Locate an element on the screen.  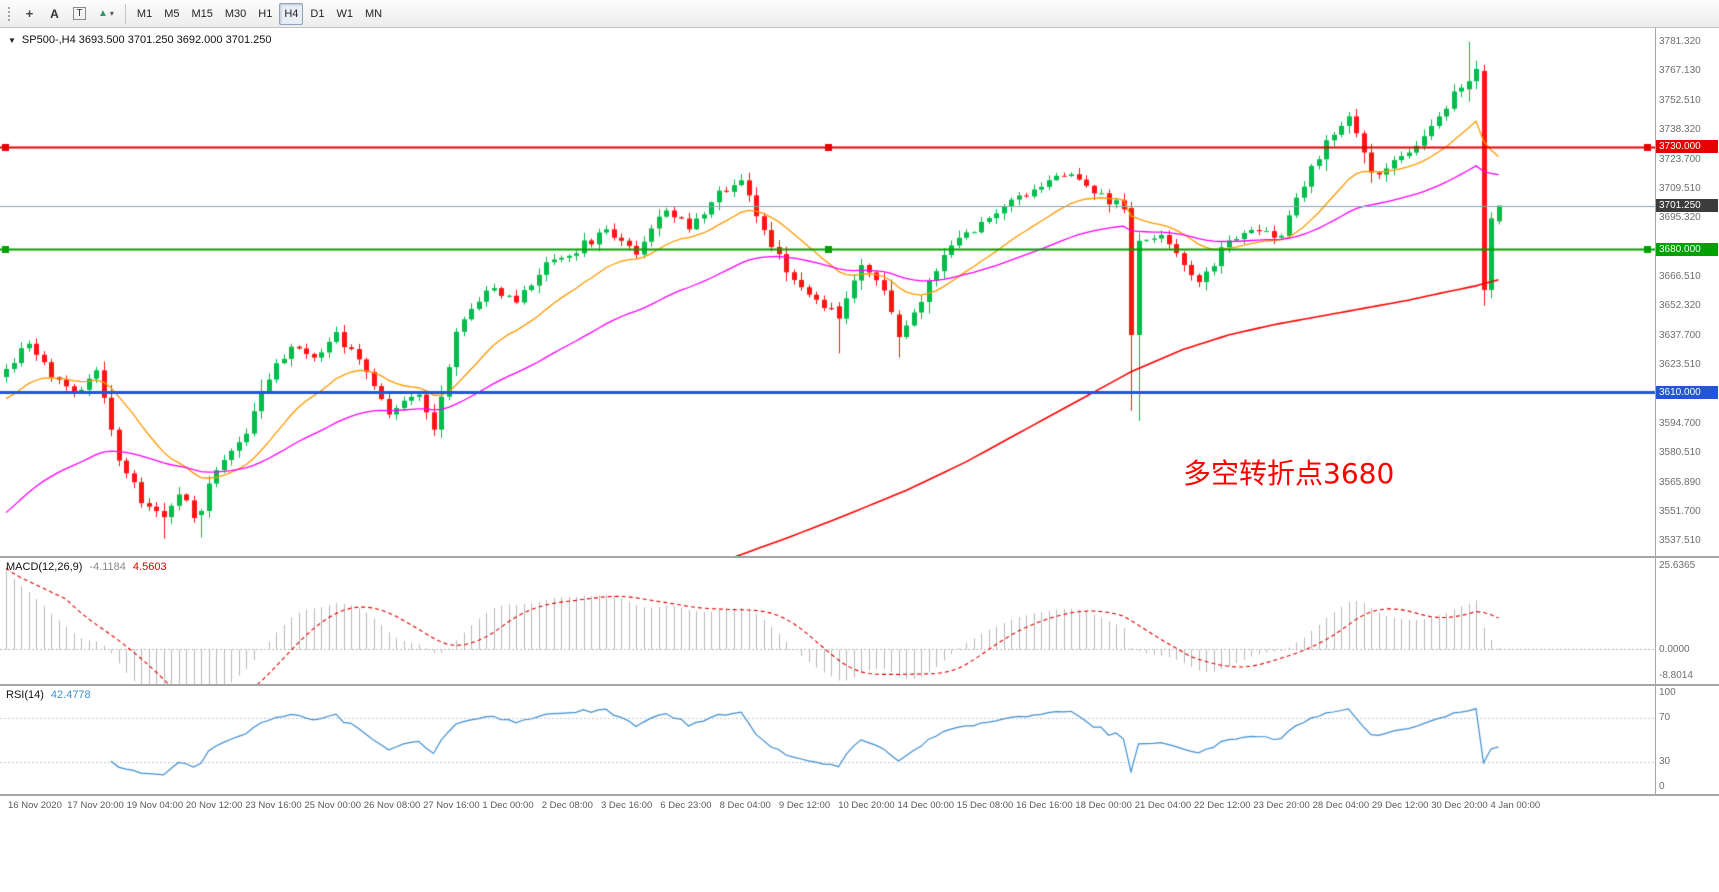
macd-canvas is located at coordinates (827, 621).